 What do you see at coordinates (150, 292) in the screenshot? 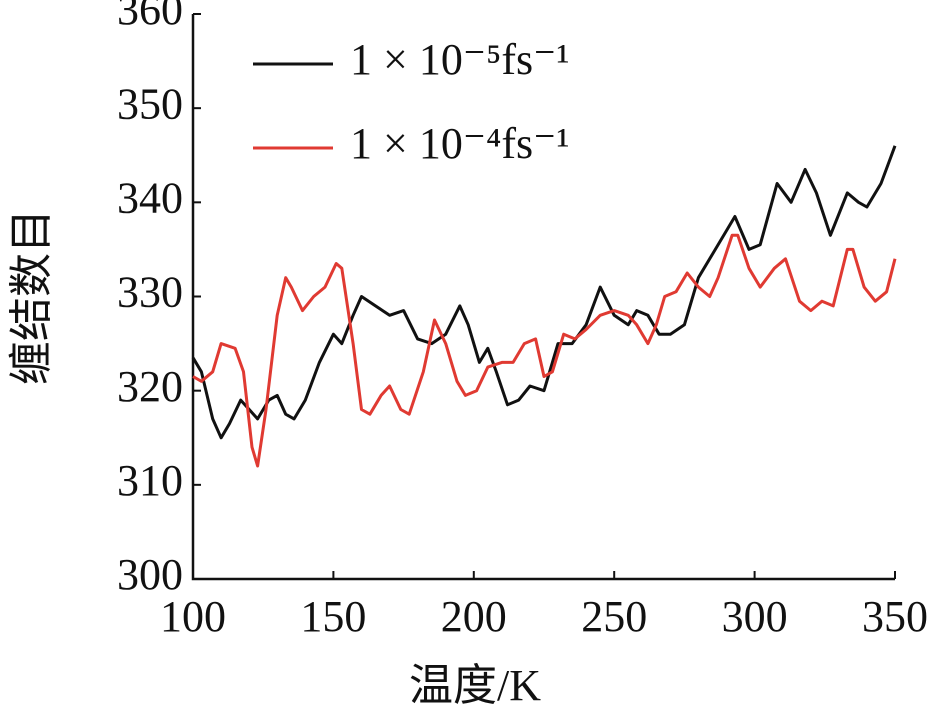
I see `y-tick-label: 330` at bounding box center [150, 292].